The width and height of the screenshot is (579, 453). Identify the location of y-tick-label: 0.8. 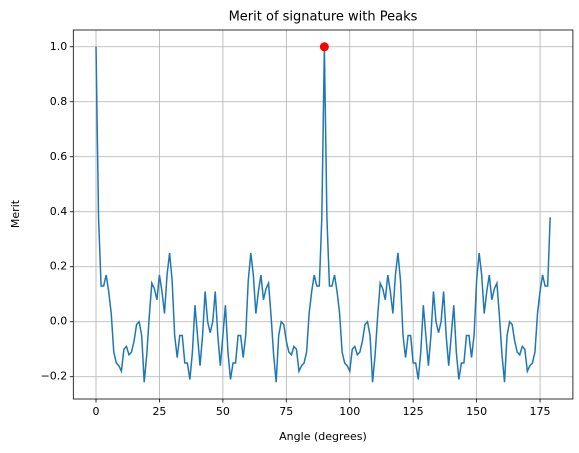
(59, 101).